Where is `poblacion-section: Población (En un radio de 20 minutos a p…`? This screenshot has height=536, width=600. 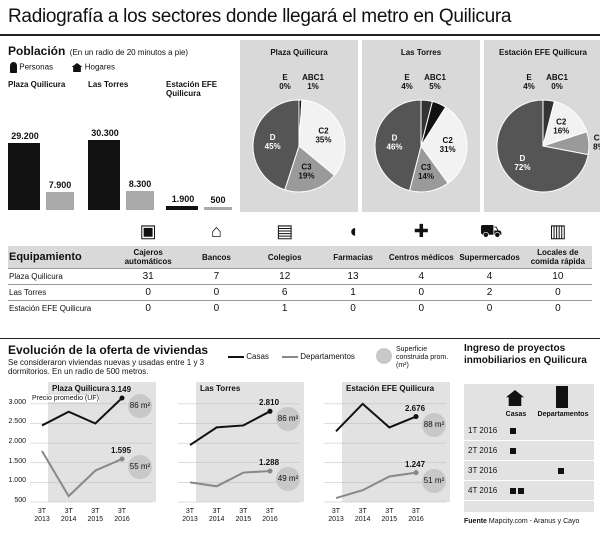
poblacion-section: Población (En un radio de 20 minutos a p… is located at coordinates (122, 128).